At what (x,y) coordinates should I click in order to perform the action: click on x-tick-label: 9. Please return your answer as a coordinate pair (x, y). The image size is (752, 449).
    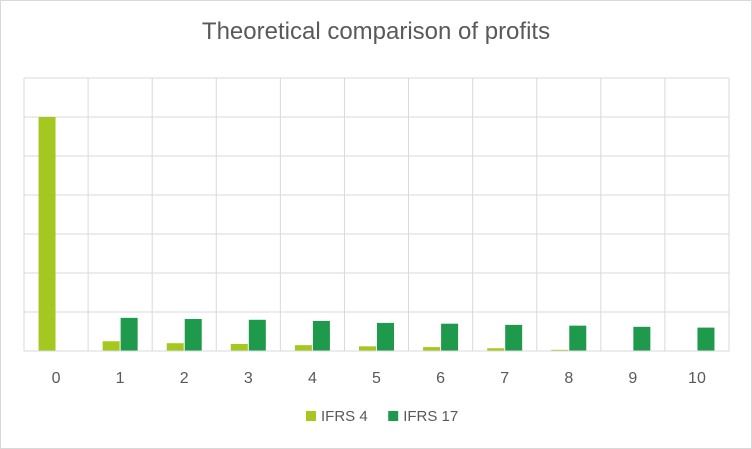
    Looking at the image, I should click on (632, 378).